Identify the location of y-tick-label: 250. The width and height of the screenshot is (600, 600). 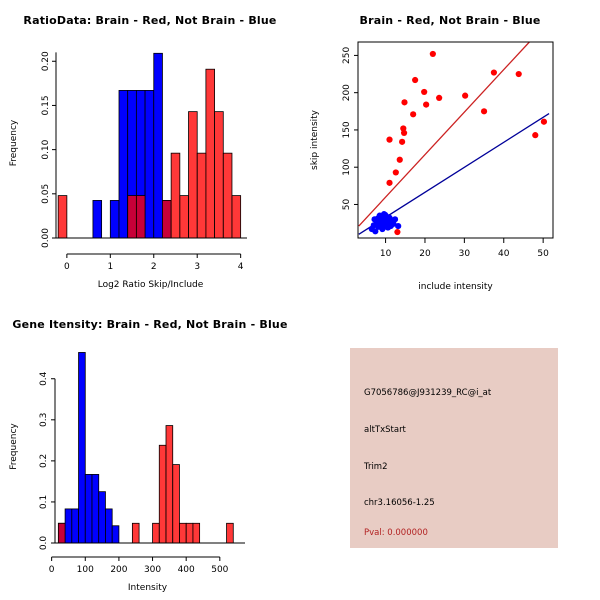
(347, 55).